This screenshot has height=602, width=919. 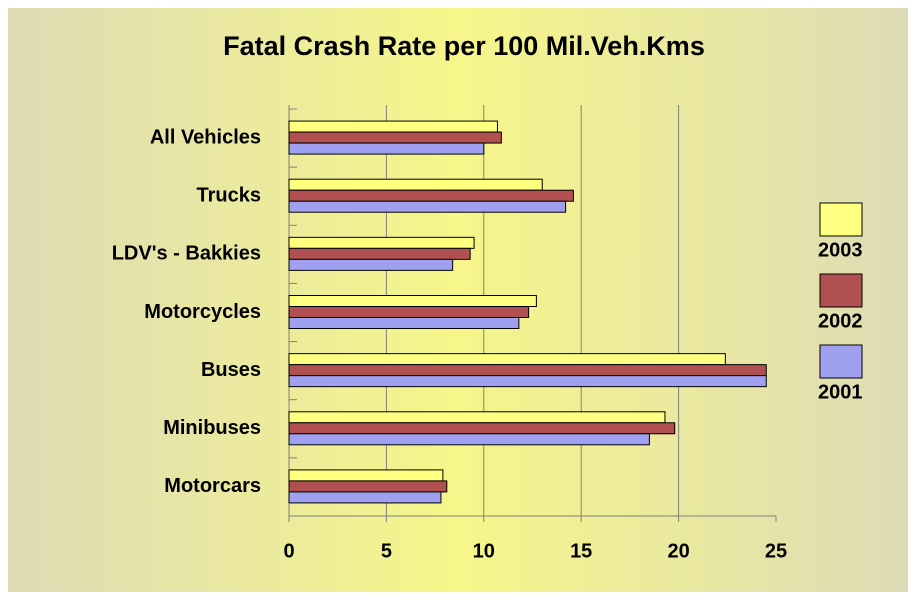 I want to click on x-tick-label: 5, so click(x=386, y=551).